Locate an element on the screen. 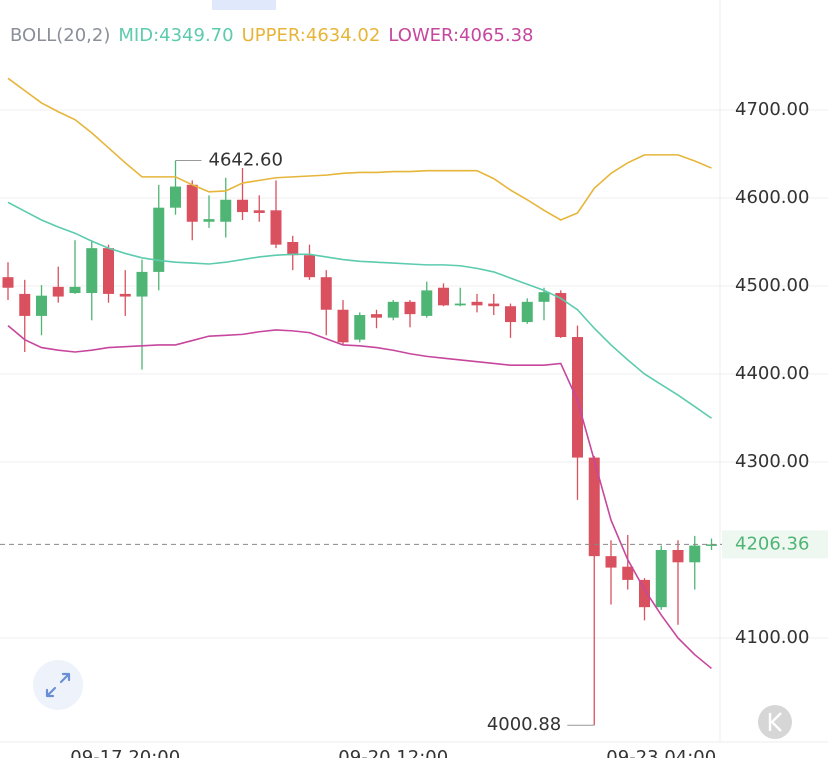  y-tick-label: 4400.00 is located at coordinates (772, 373).